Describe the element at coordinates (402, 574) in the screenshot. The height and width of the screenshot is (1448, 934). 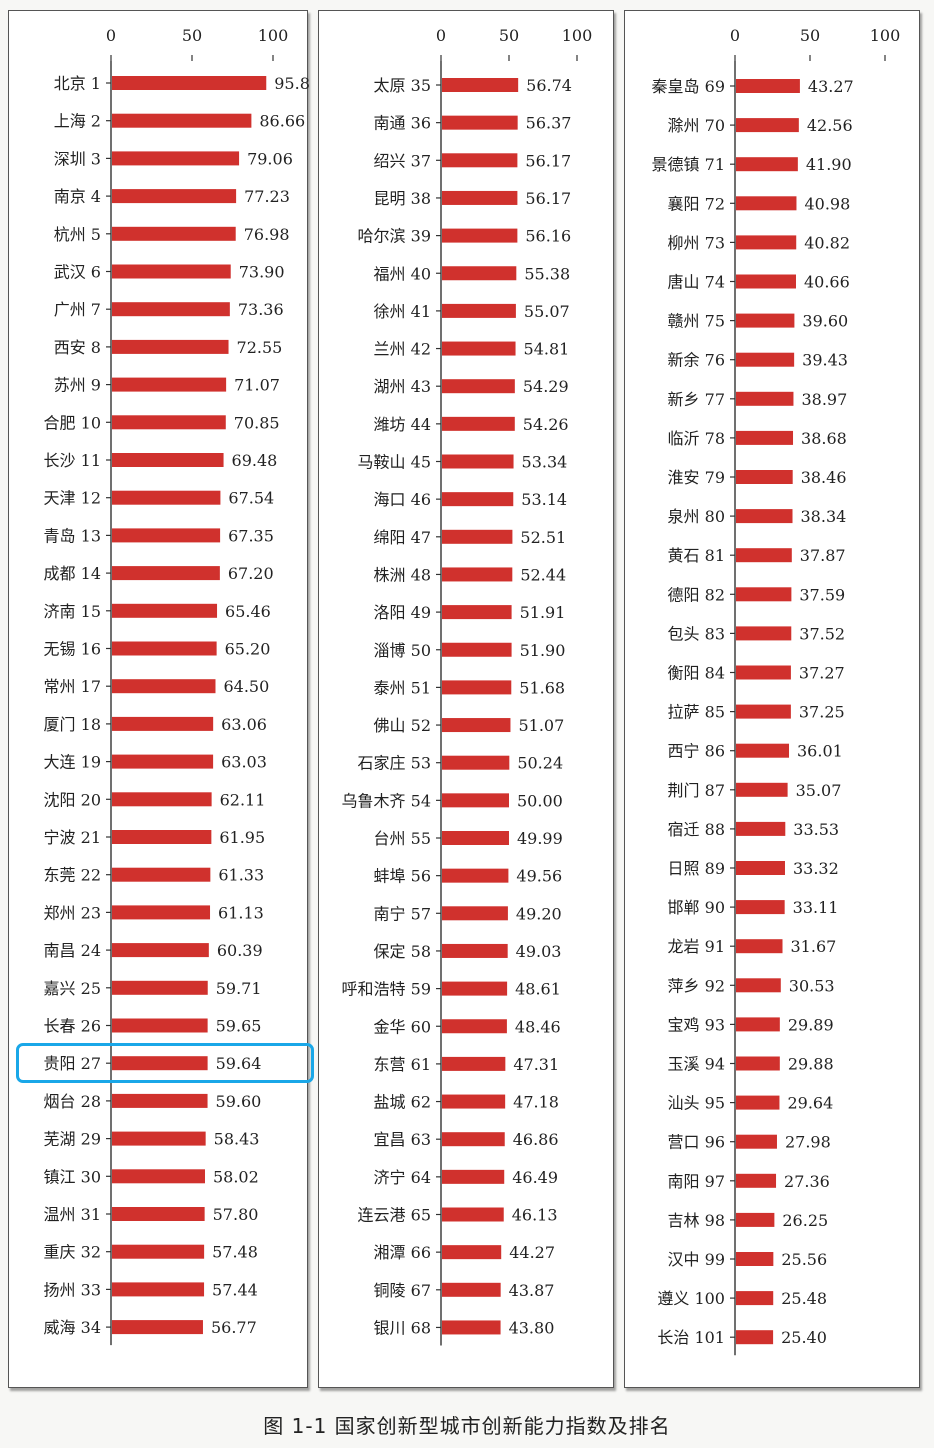
I see `category-label: 株洲 48` at that location.